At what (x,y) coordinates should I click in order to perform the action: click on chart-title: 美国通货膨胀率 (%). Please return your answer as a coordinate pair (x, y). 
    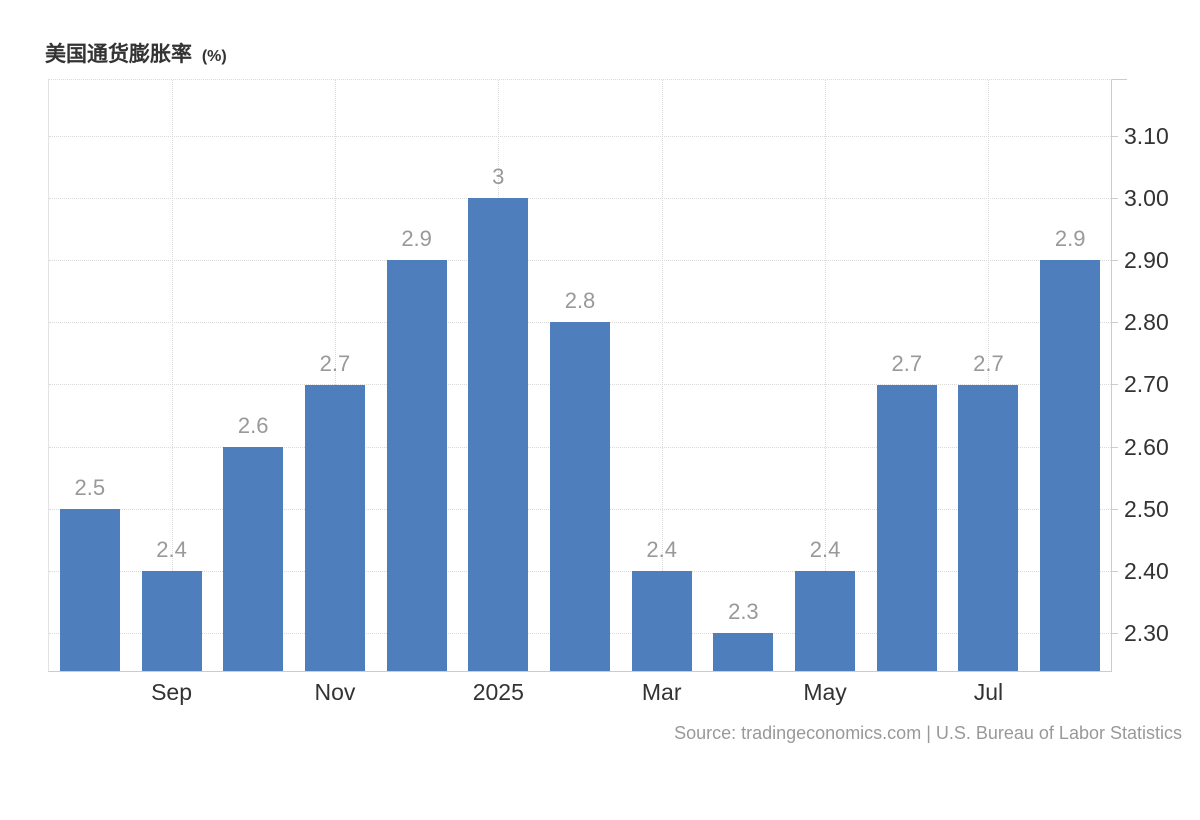
    Looking at the image, I should click on (136, 53).